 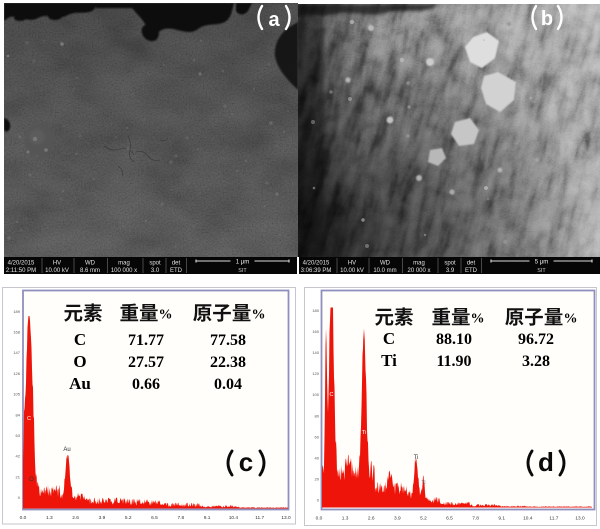 I want to click on svg-text: 180, so click(x=315, y=310).